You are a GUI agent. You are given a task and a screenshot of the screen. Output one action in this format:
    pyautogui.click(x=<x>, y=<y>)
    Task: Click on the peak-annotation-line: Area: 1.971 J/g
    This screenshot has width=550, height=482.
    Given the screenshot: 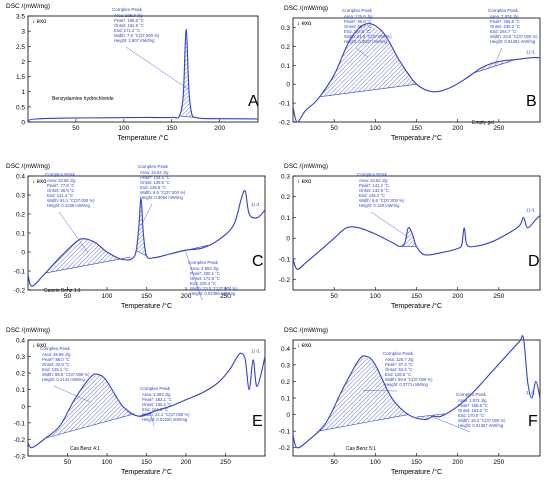 What is the action you would take?
    pyautogui.click(x=472, y=400)
    